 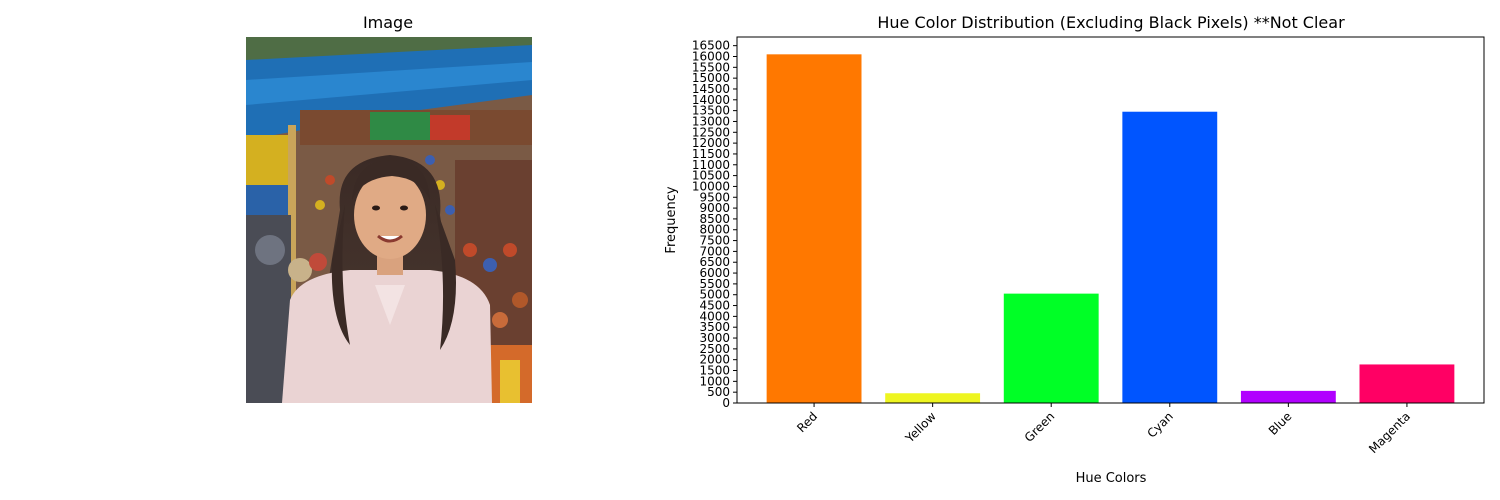 What do you see at coordinates (711, 154) in the screenshot?
I see `y-tick-label: 11500` at bounding box center [711, 154].